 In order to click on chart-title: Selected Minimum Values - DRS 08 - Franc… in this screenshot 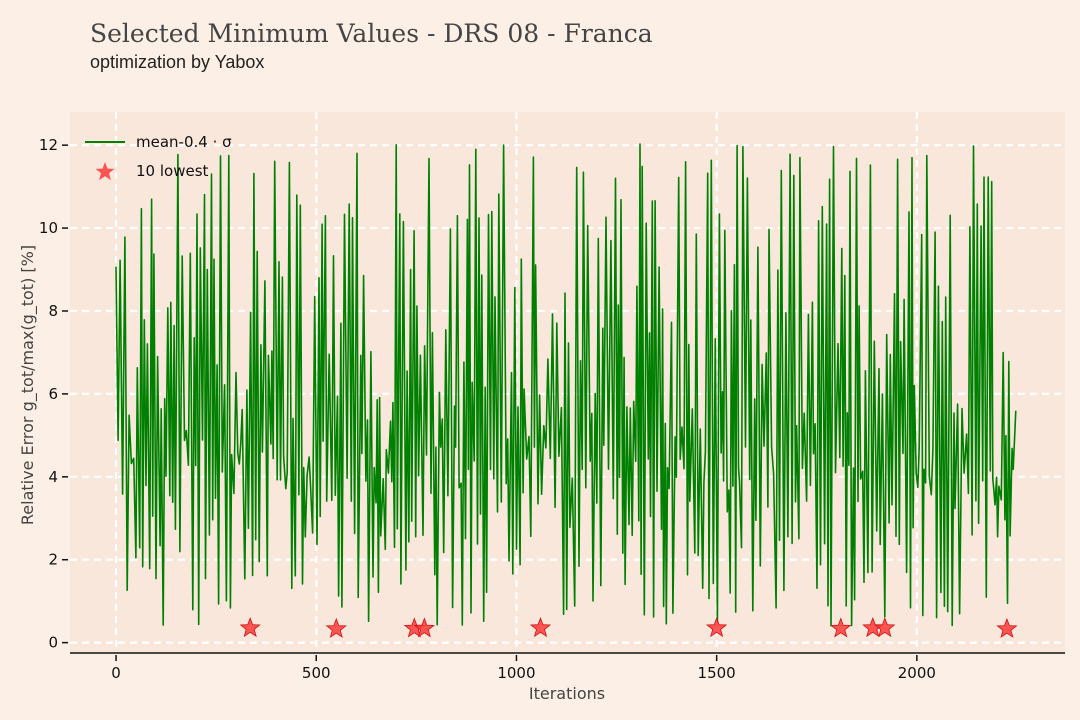, I will do `click(371, 33)`.